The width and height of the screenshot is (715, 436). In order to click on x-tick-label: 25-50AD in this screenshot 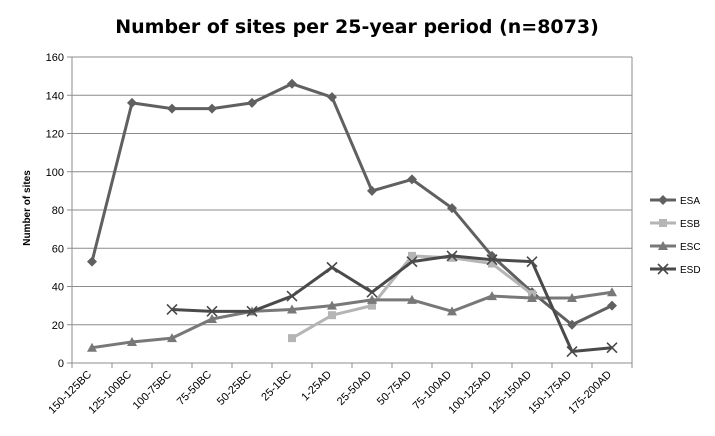, I will do `click(354, 388)`.